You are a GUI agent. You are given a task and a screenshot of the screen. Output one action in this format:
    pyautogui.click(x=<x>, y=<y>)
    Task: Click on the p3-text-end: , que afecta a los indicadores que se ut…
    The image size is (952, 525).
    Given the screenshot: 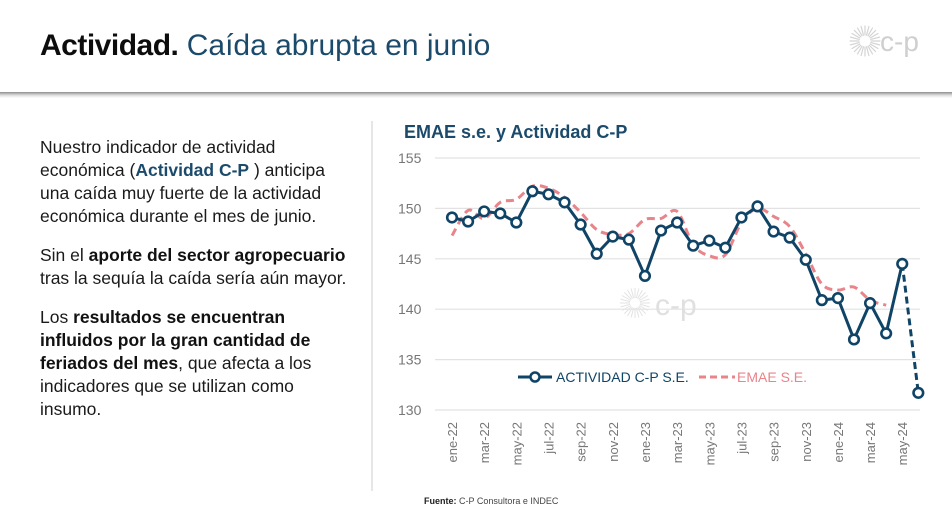 What is the action you would take?
    pyautogui.click(x=176, y=386)
    